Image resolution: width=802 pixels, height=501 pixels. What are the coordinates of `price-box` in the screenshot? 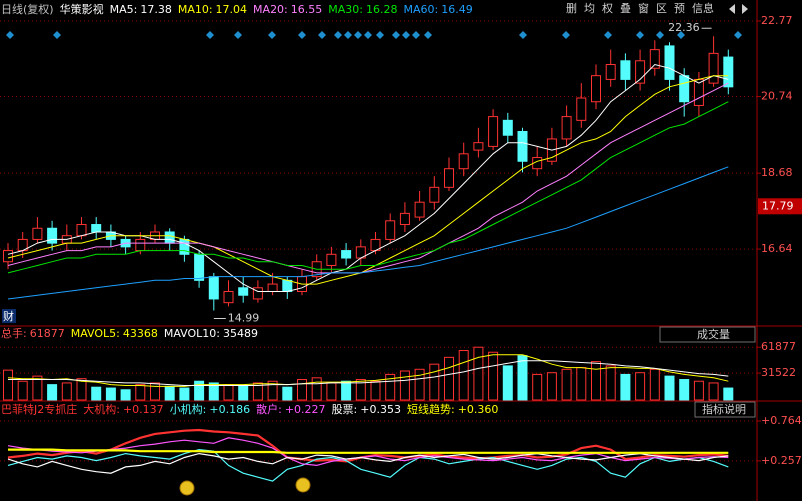 It's located at (780, 206).